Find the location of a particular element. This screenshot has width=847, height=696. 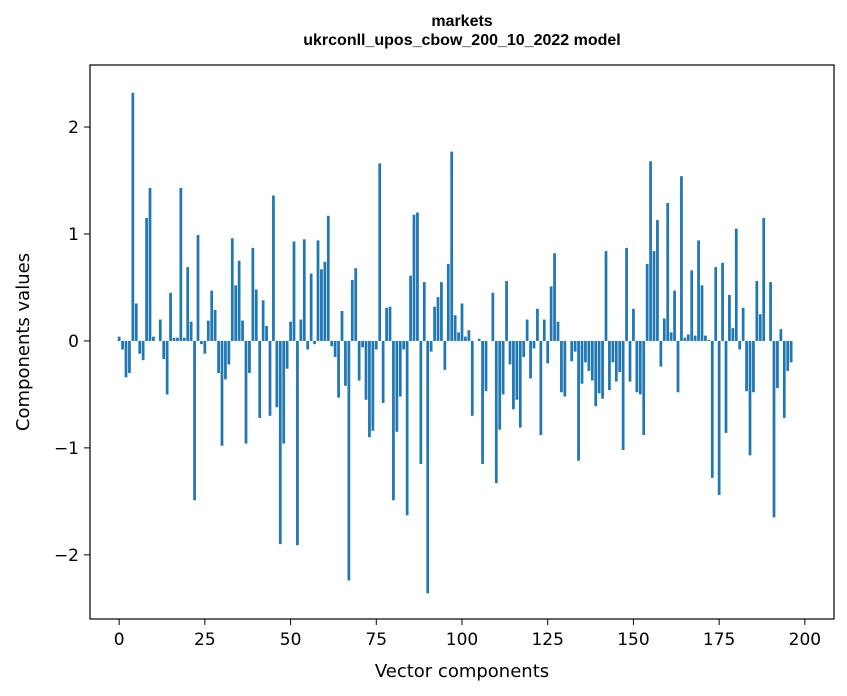

subtitle-line: ukrconll_upos_cbow_200_10_2022 model is located at coordinates (462, 40).